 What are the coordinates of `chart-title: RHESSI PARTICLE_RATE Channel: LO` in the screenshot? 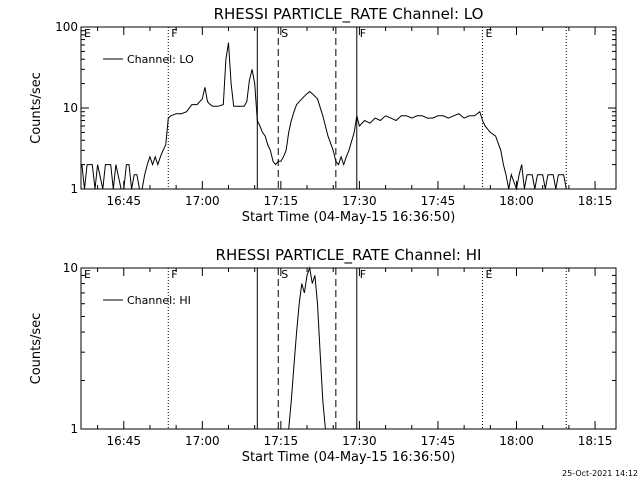 It's located at (349, 14).